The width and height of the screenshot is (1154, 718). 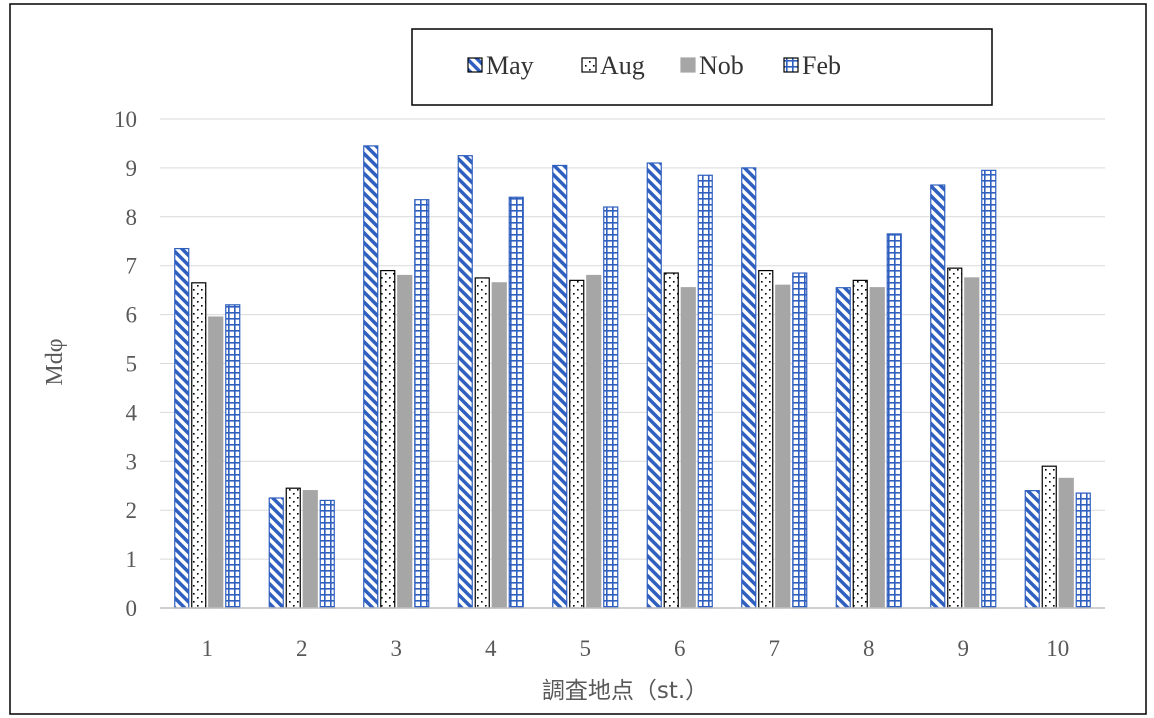 What do you see at coordinates (310, 549) in the screenshot?
I see `bar-nob-st2` at bounding box center [310, 549].